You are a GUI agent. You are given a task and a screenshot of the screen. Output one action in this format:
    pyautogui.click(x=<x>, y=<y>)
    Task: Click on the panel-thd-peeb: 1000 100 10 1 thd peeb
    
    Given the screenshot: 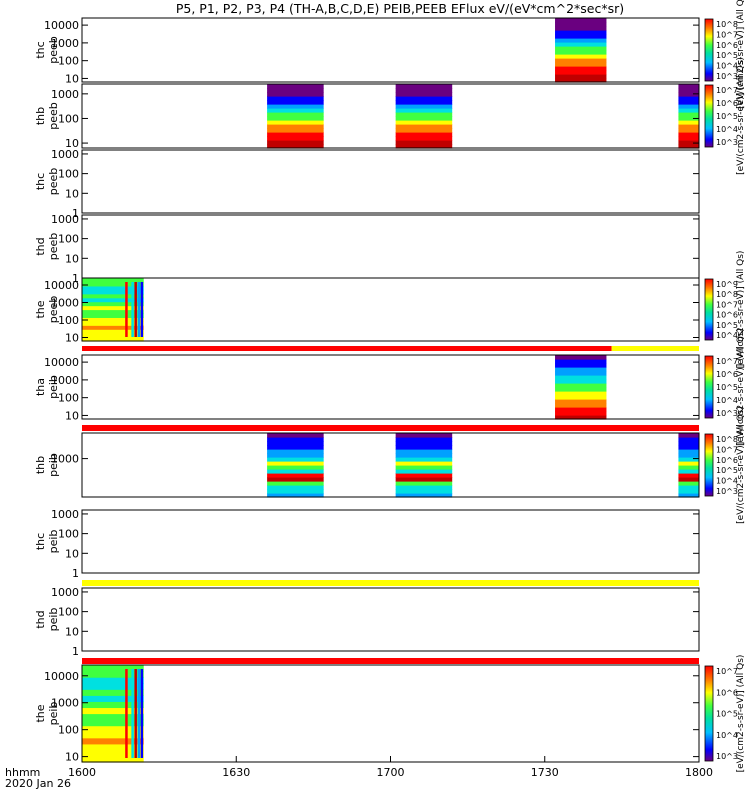 What is the action you would take?
    pyautogui.click(x=367, y=249)
    